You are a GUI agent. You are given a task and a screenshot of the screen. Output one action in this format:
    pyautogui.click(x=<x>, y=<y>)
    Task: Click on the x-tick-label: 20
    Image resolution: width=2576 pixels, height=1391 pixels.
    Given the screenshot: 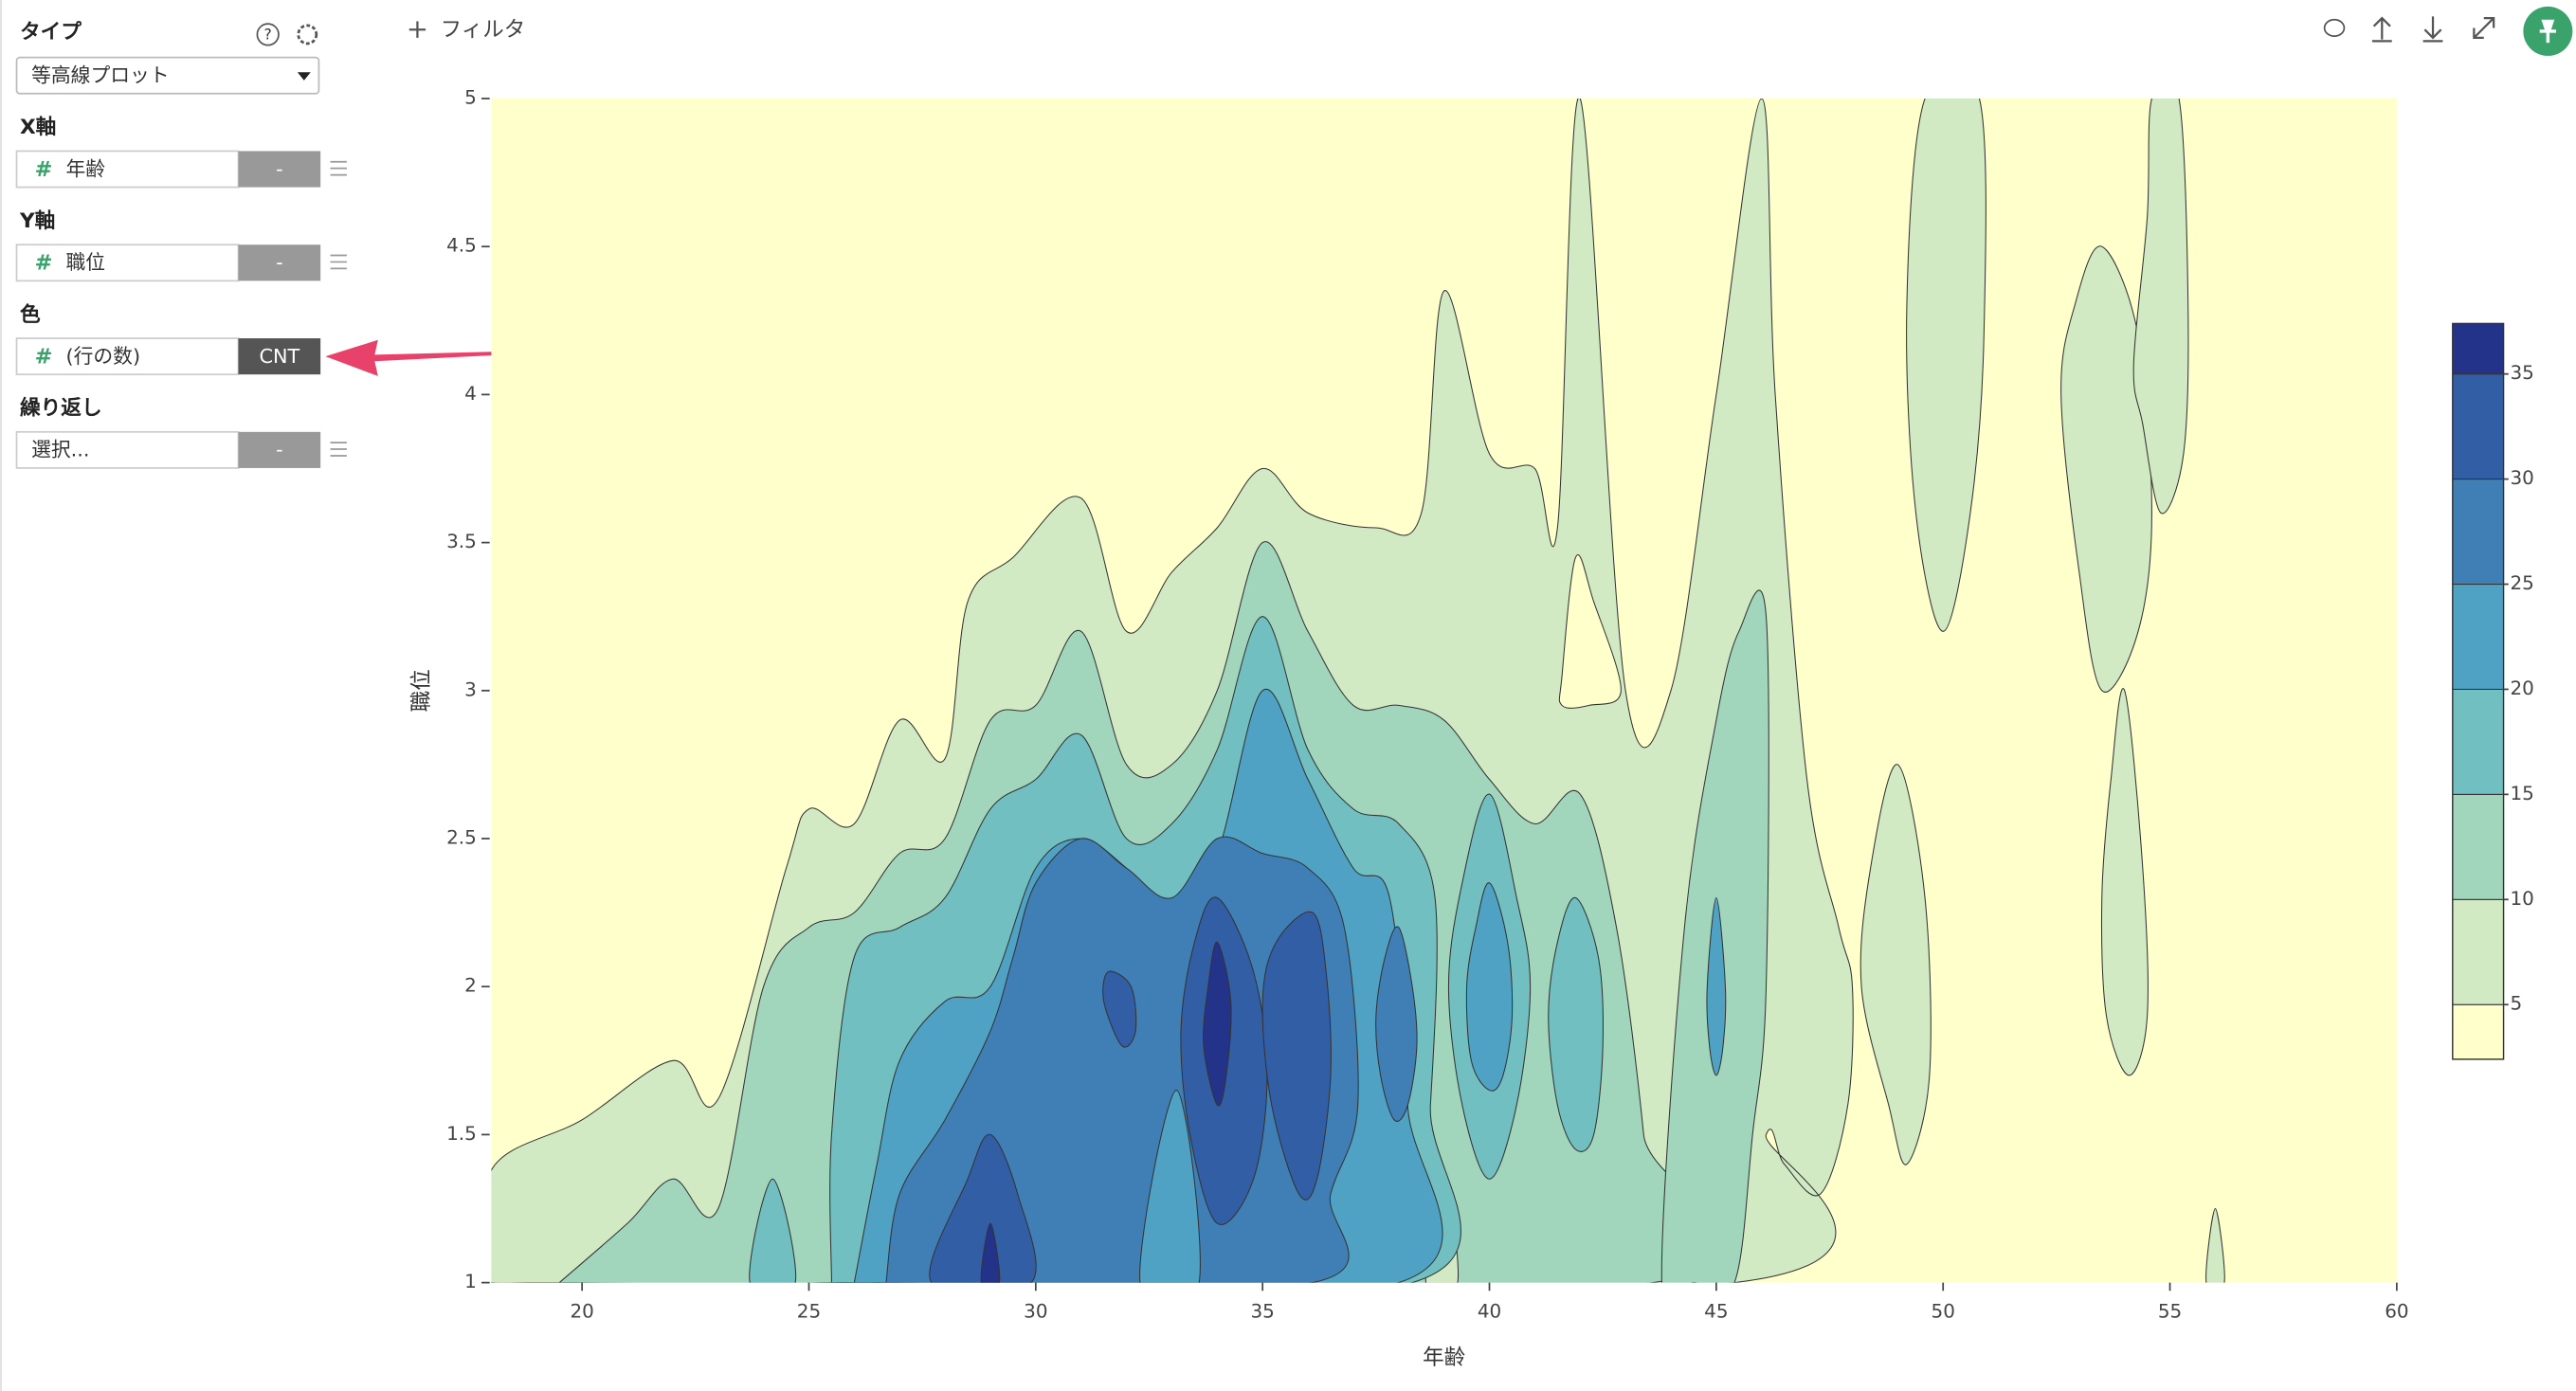 What is the action you would take?
    pyautogui.click(x=581, y=1311)
    